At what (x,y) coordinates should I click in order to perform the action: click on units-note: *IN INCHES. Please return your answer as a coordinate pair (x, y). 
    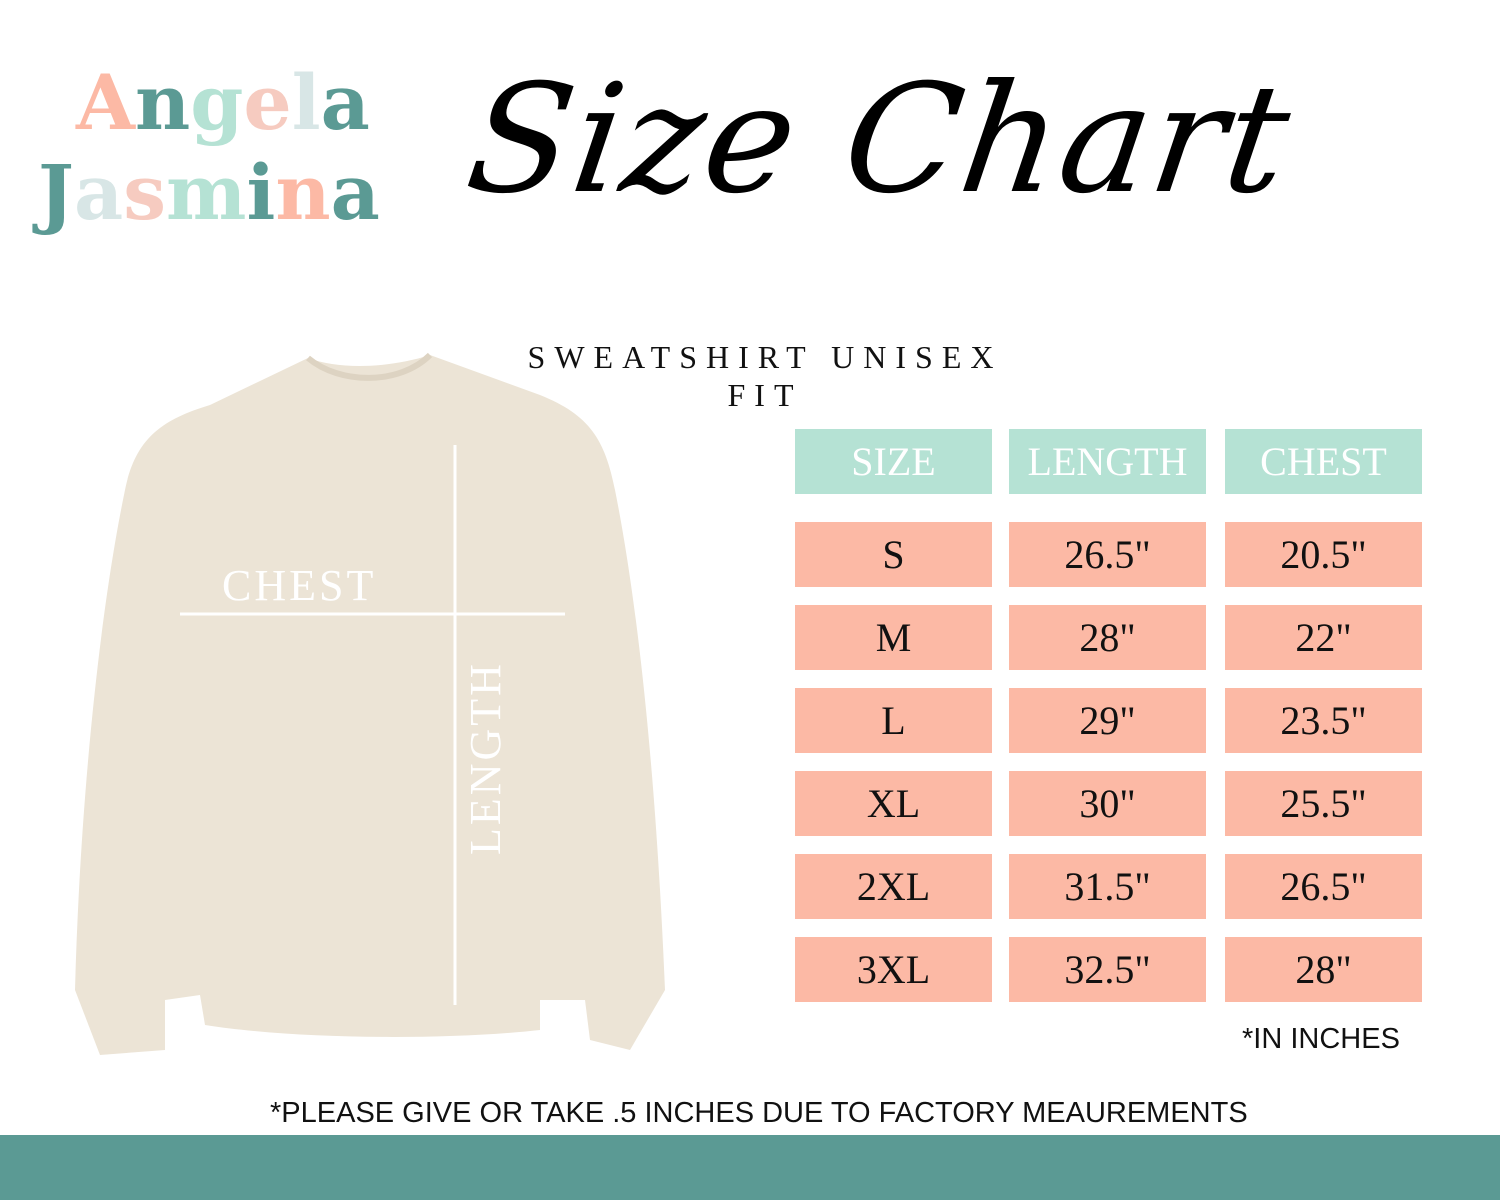
    Looking at the image, I should click on (1321, 1039).